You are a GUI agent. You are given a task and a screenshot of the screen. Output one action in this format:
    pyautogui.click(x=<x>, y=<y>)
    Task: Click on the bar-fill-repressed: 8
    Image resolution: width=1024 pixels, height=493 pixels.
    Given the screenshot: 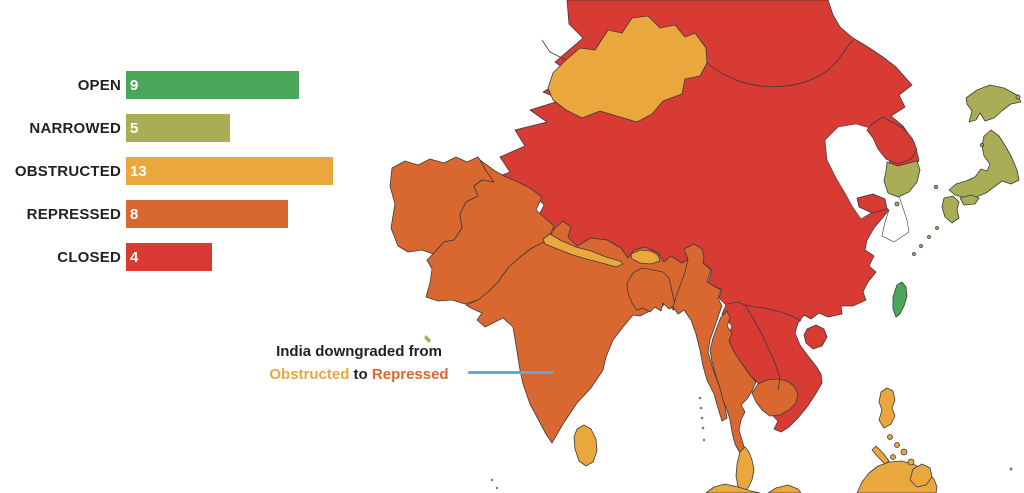 What is the action you would take?
    pyautogui.click(x=207, y=214)
    